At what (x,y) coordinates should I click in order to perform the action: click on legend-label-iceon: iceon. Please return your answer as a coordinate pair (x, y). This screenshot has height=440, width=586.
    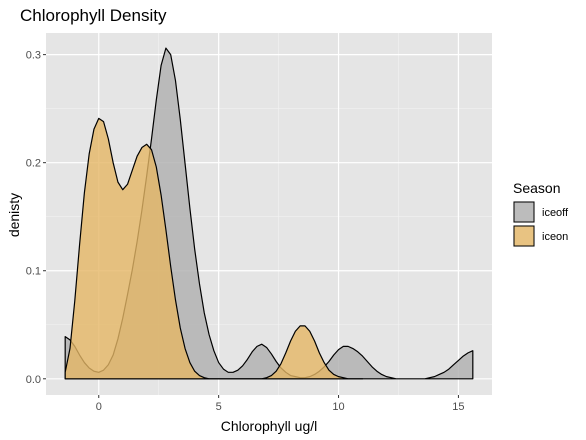
    Looking at the image, I should click on (555, 237).